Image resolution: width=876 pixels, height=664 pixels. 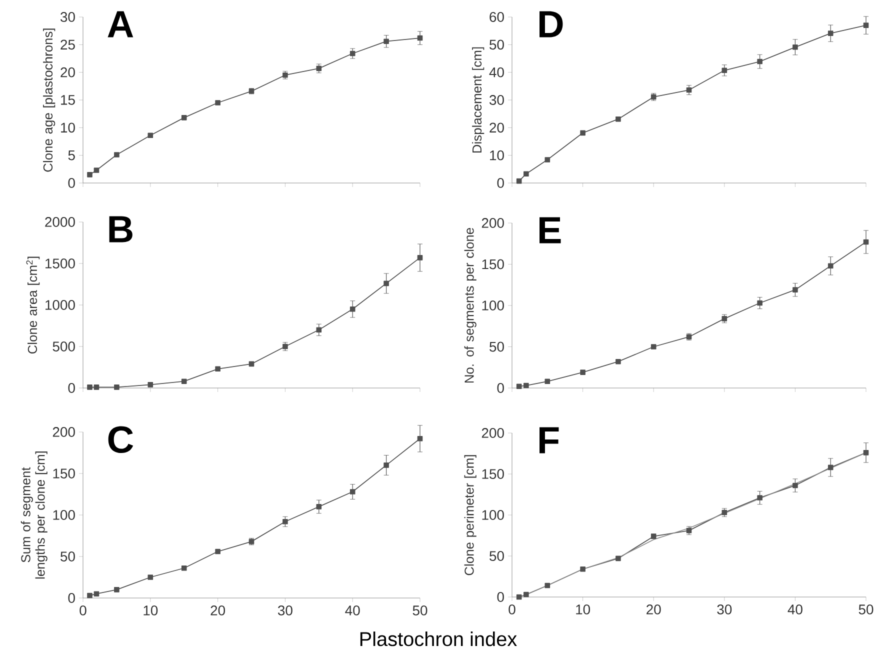 I want to click on y-tick-label: 30, so click(x=67, y=17).